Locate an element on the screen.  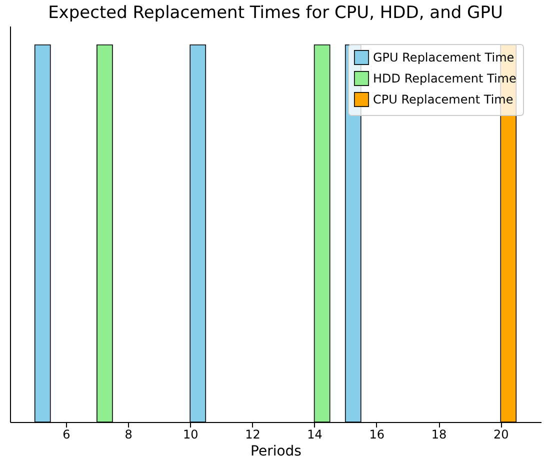
x-tick-label: 8 is located at coordinates (128, 435).